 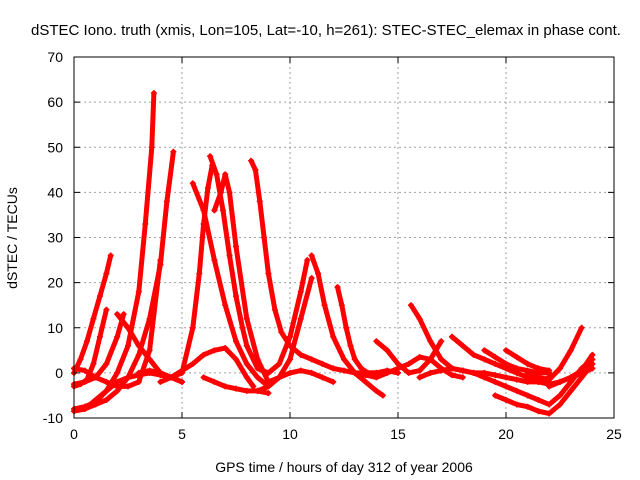 I want to click on y-tick-label: 60, so click(x=55, y=102).